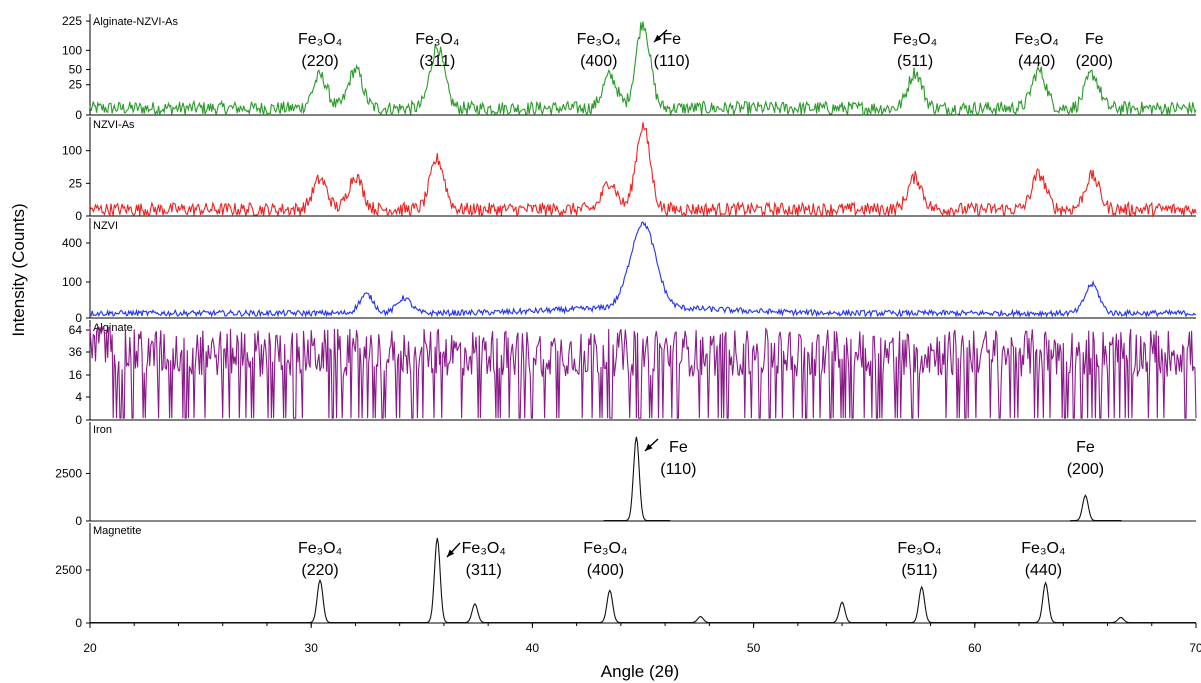 Image resolution: width=1201 pixels, height=683 pixels. Describe the element at coordinates (640, 671) in the screenshot. I see `x-axis-title: Angle (2θ)` at that location.